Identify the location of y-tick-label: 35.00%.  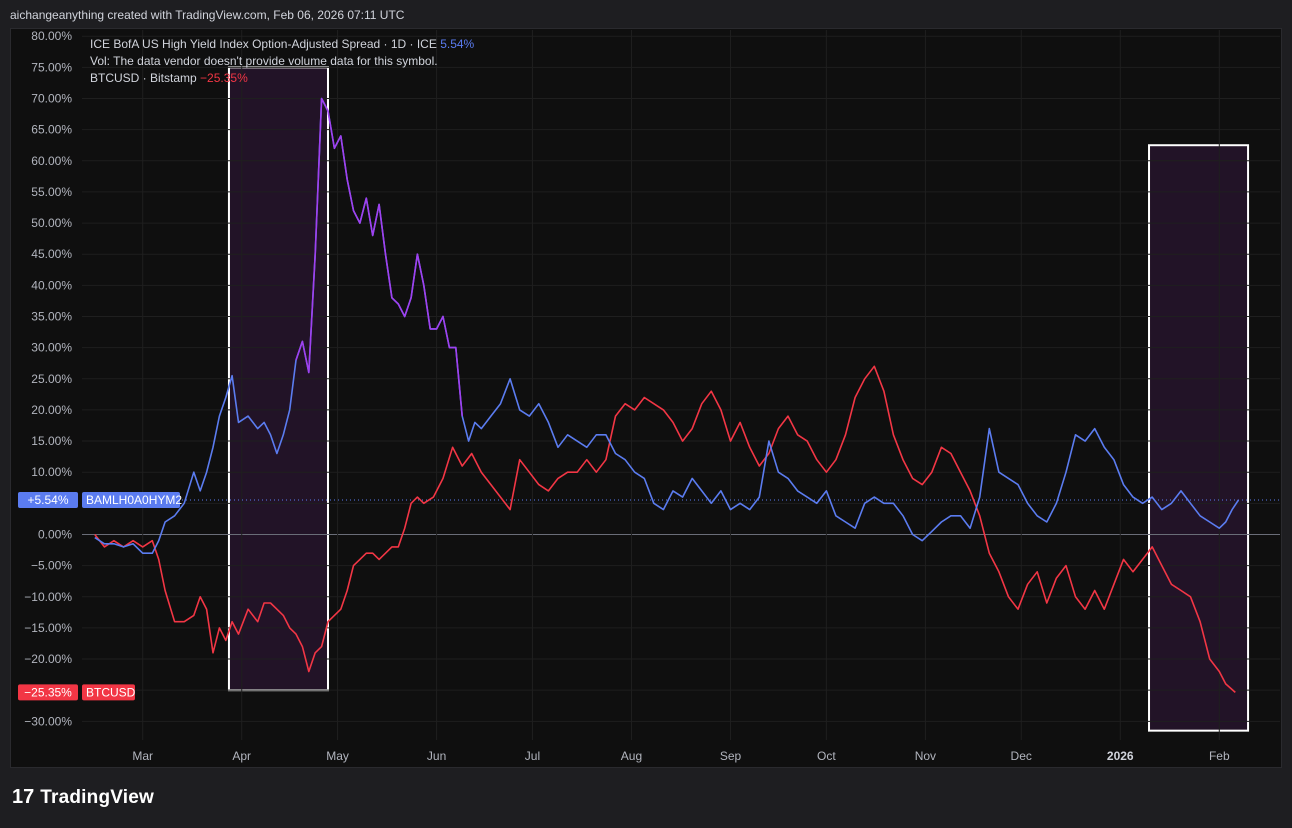
(51, 316).